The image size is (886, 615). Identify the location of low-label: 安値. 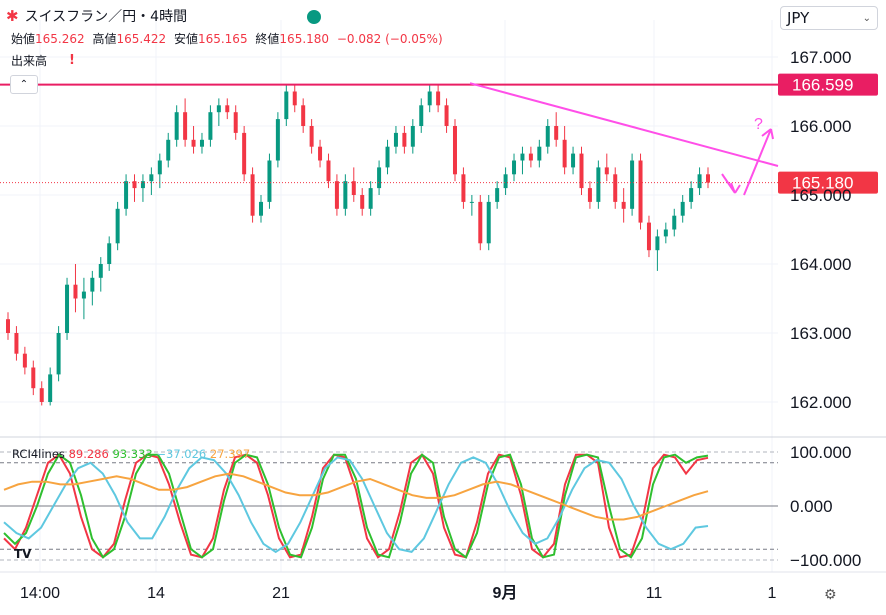
(185, 39).